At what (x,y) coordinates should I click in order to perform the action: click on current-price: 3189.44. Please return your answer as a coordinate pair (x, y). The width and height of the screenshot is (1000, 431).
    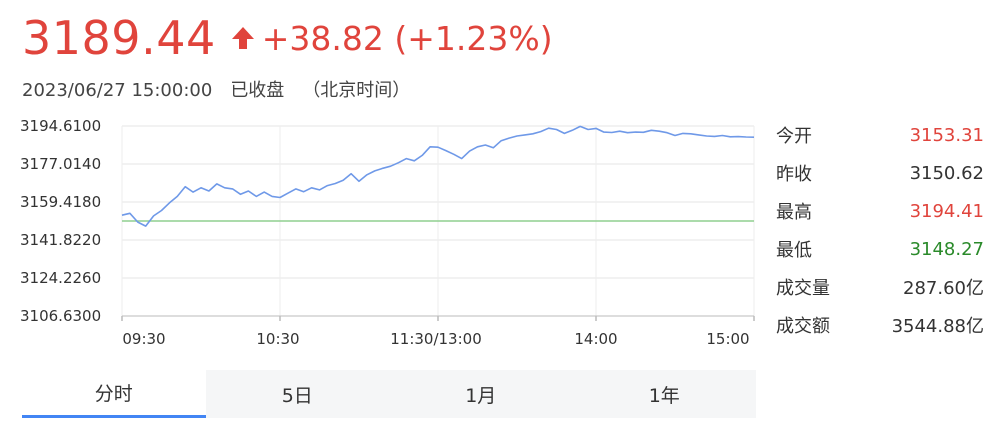
    Looking at the image, I should click on (119, 38).